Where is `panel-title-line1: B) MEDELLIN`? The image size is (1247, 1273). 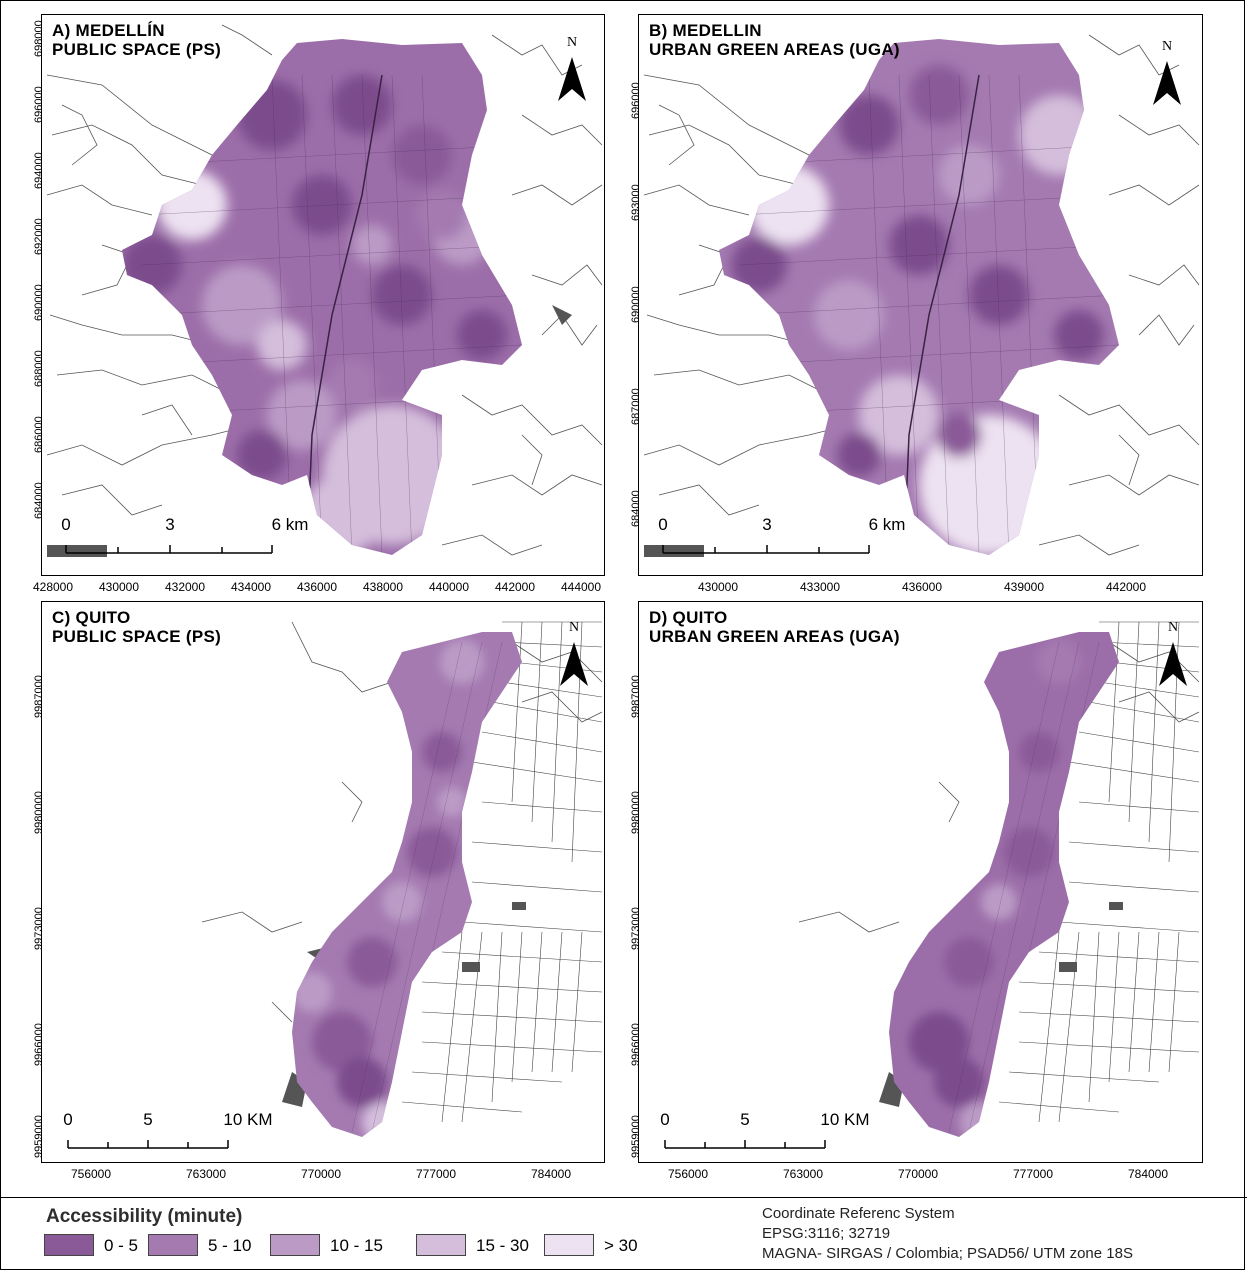 panel-title-line1: B) MEDELLIN is located at coordinates (705, 30).